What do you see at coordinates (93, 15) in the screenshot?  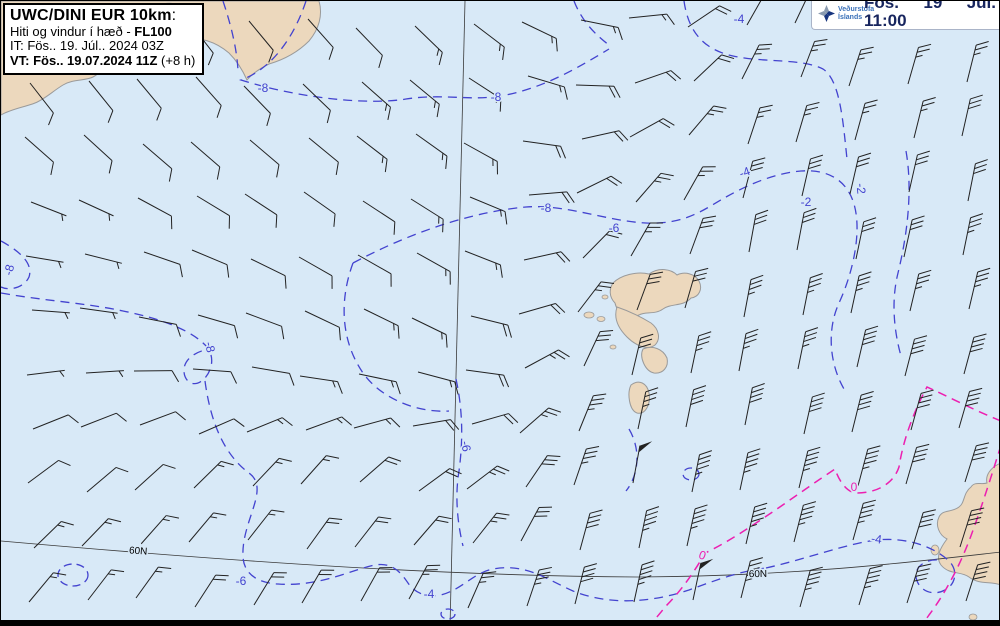 I see `legend-title: UWC/DINI EUR 10km:` at bounding box center [93, 15].